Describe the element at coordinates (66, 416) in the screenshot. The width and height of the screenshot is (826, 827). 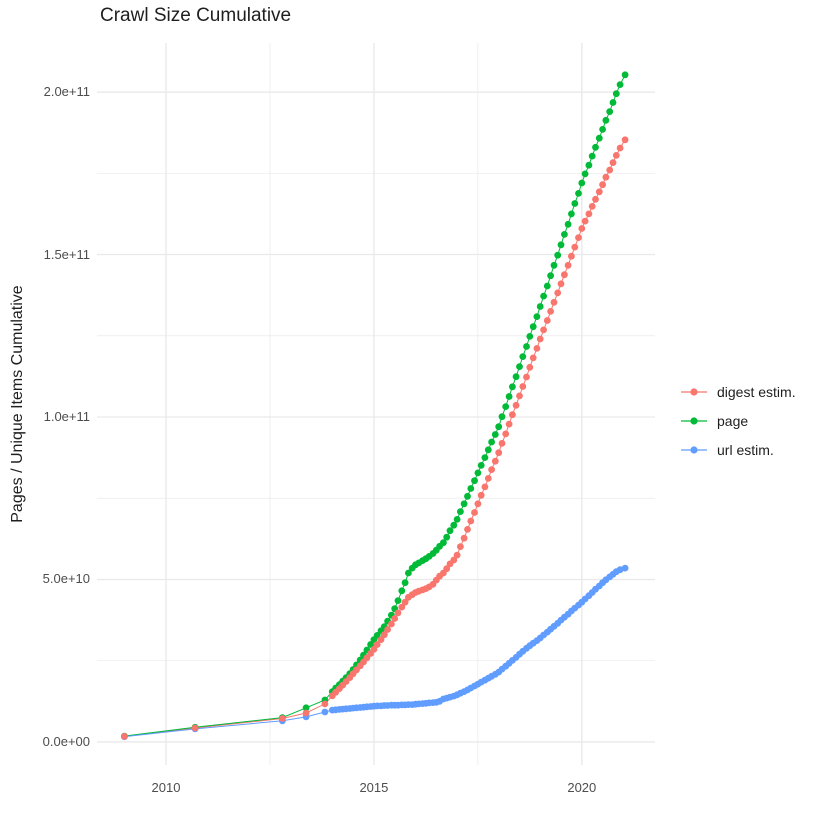
I see `y-tick-label: 1.0e+11` at that location.